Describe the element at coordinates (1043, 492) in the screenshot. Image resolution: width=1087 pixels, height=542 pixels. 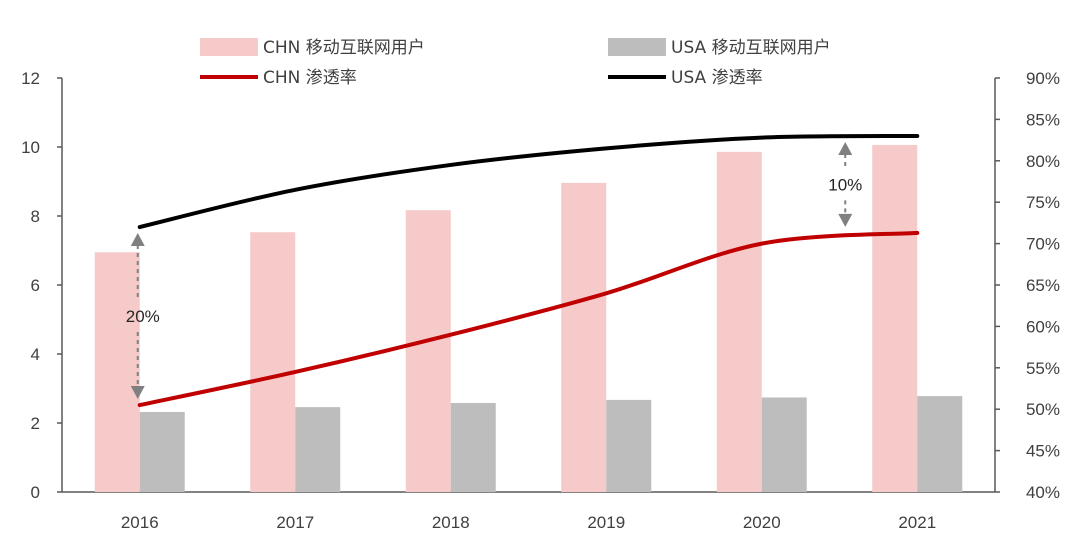
I see `y2-tick-label: 40%` at that location.